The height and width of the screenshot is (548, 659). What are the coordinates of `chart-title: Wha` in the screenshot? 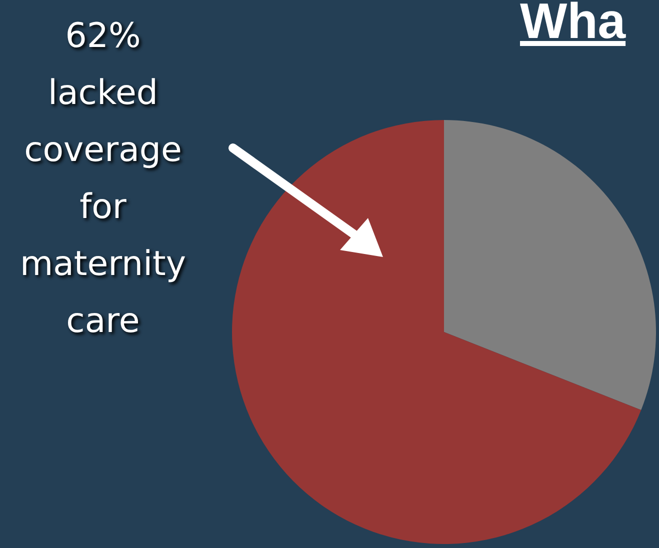 It's located at (573, 25).